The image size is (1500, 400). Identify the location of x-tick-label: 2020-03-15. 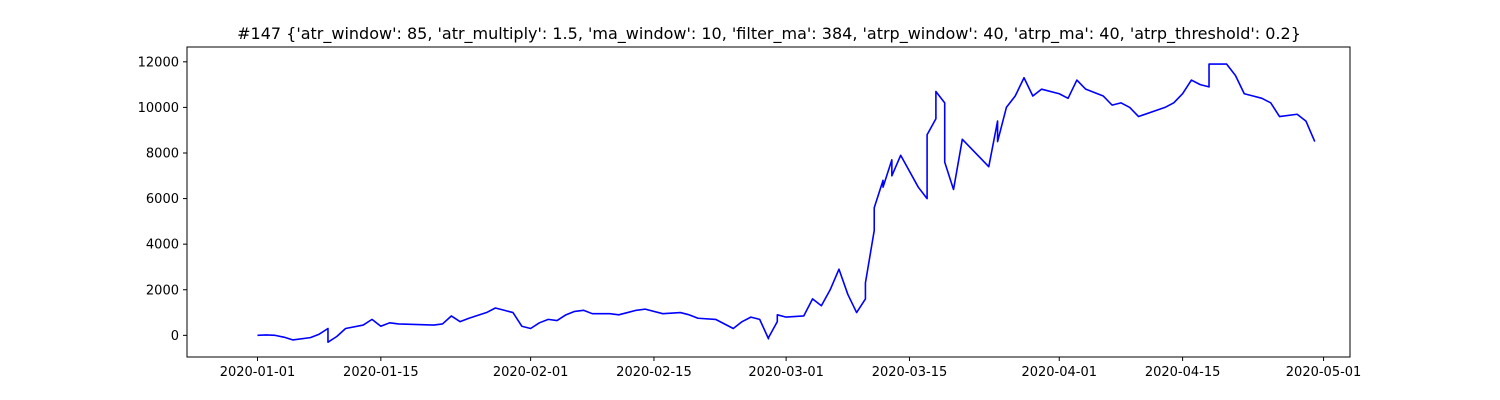
(910, 372).